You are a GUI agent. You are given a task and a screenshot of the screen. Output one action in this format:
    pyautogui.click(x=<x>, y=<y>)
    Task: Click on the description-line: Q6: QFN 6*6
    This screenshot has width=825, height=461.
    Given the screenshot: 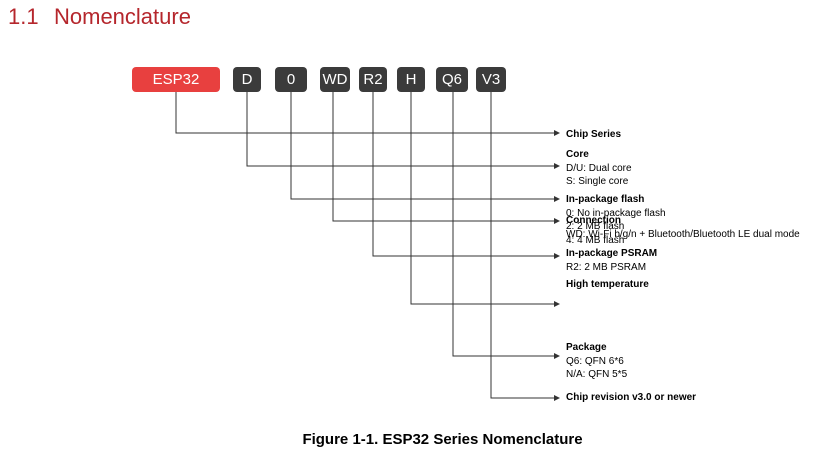 What is the action you would take?
    pyautogui.click(x=595, y=361)
    